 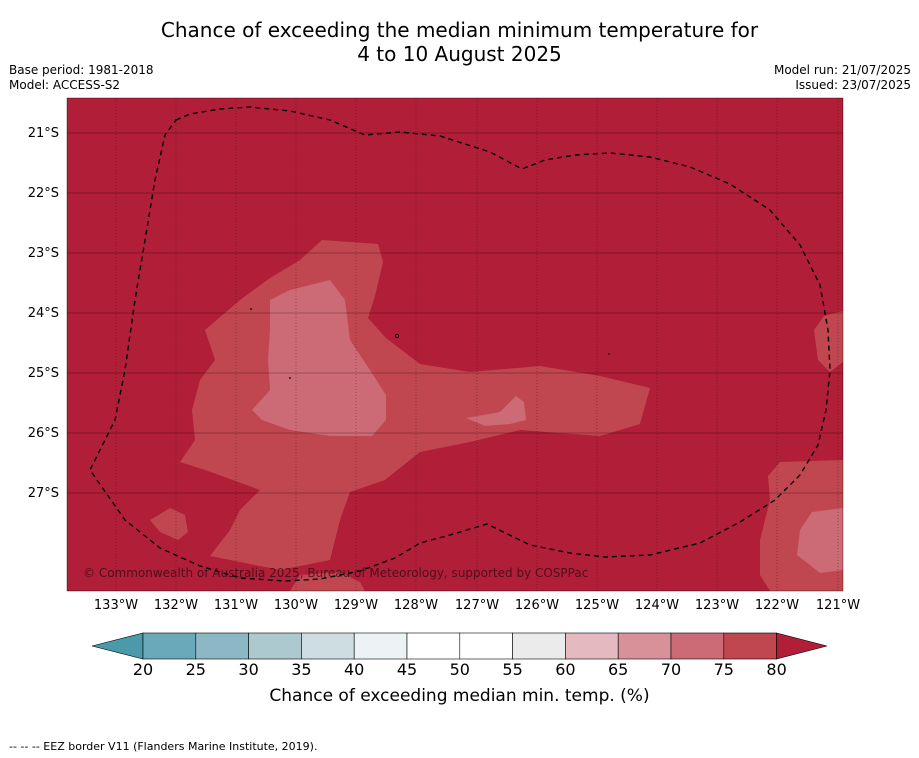 I want to click on lon-label: 130°W, so click(x=296, y=605).